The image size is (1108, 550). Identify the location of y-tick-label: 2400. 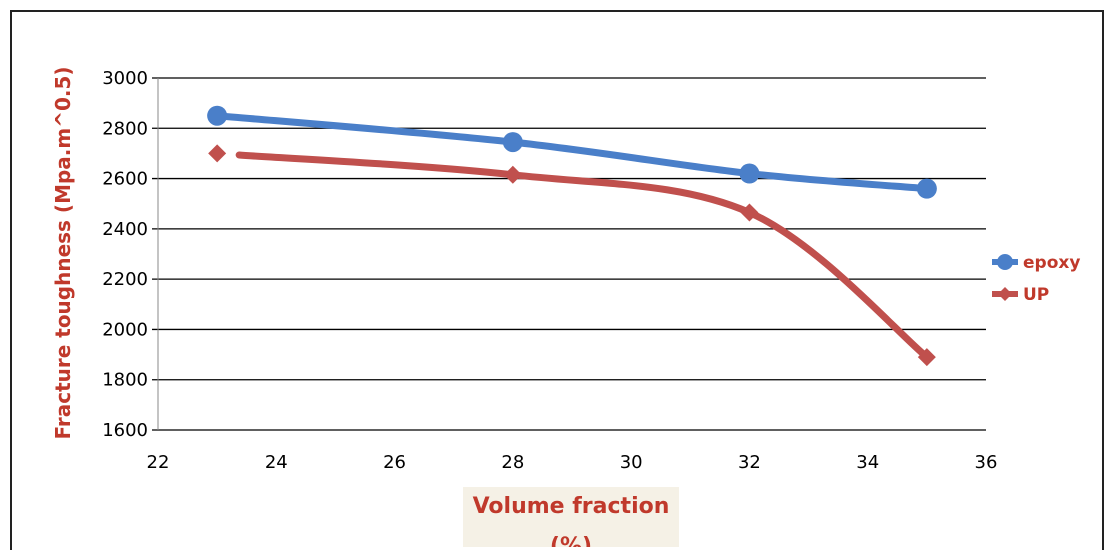
(125, 229).